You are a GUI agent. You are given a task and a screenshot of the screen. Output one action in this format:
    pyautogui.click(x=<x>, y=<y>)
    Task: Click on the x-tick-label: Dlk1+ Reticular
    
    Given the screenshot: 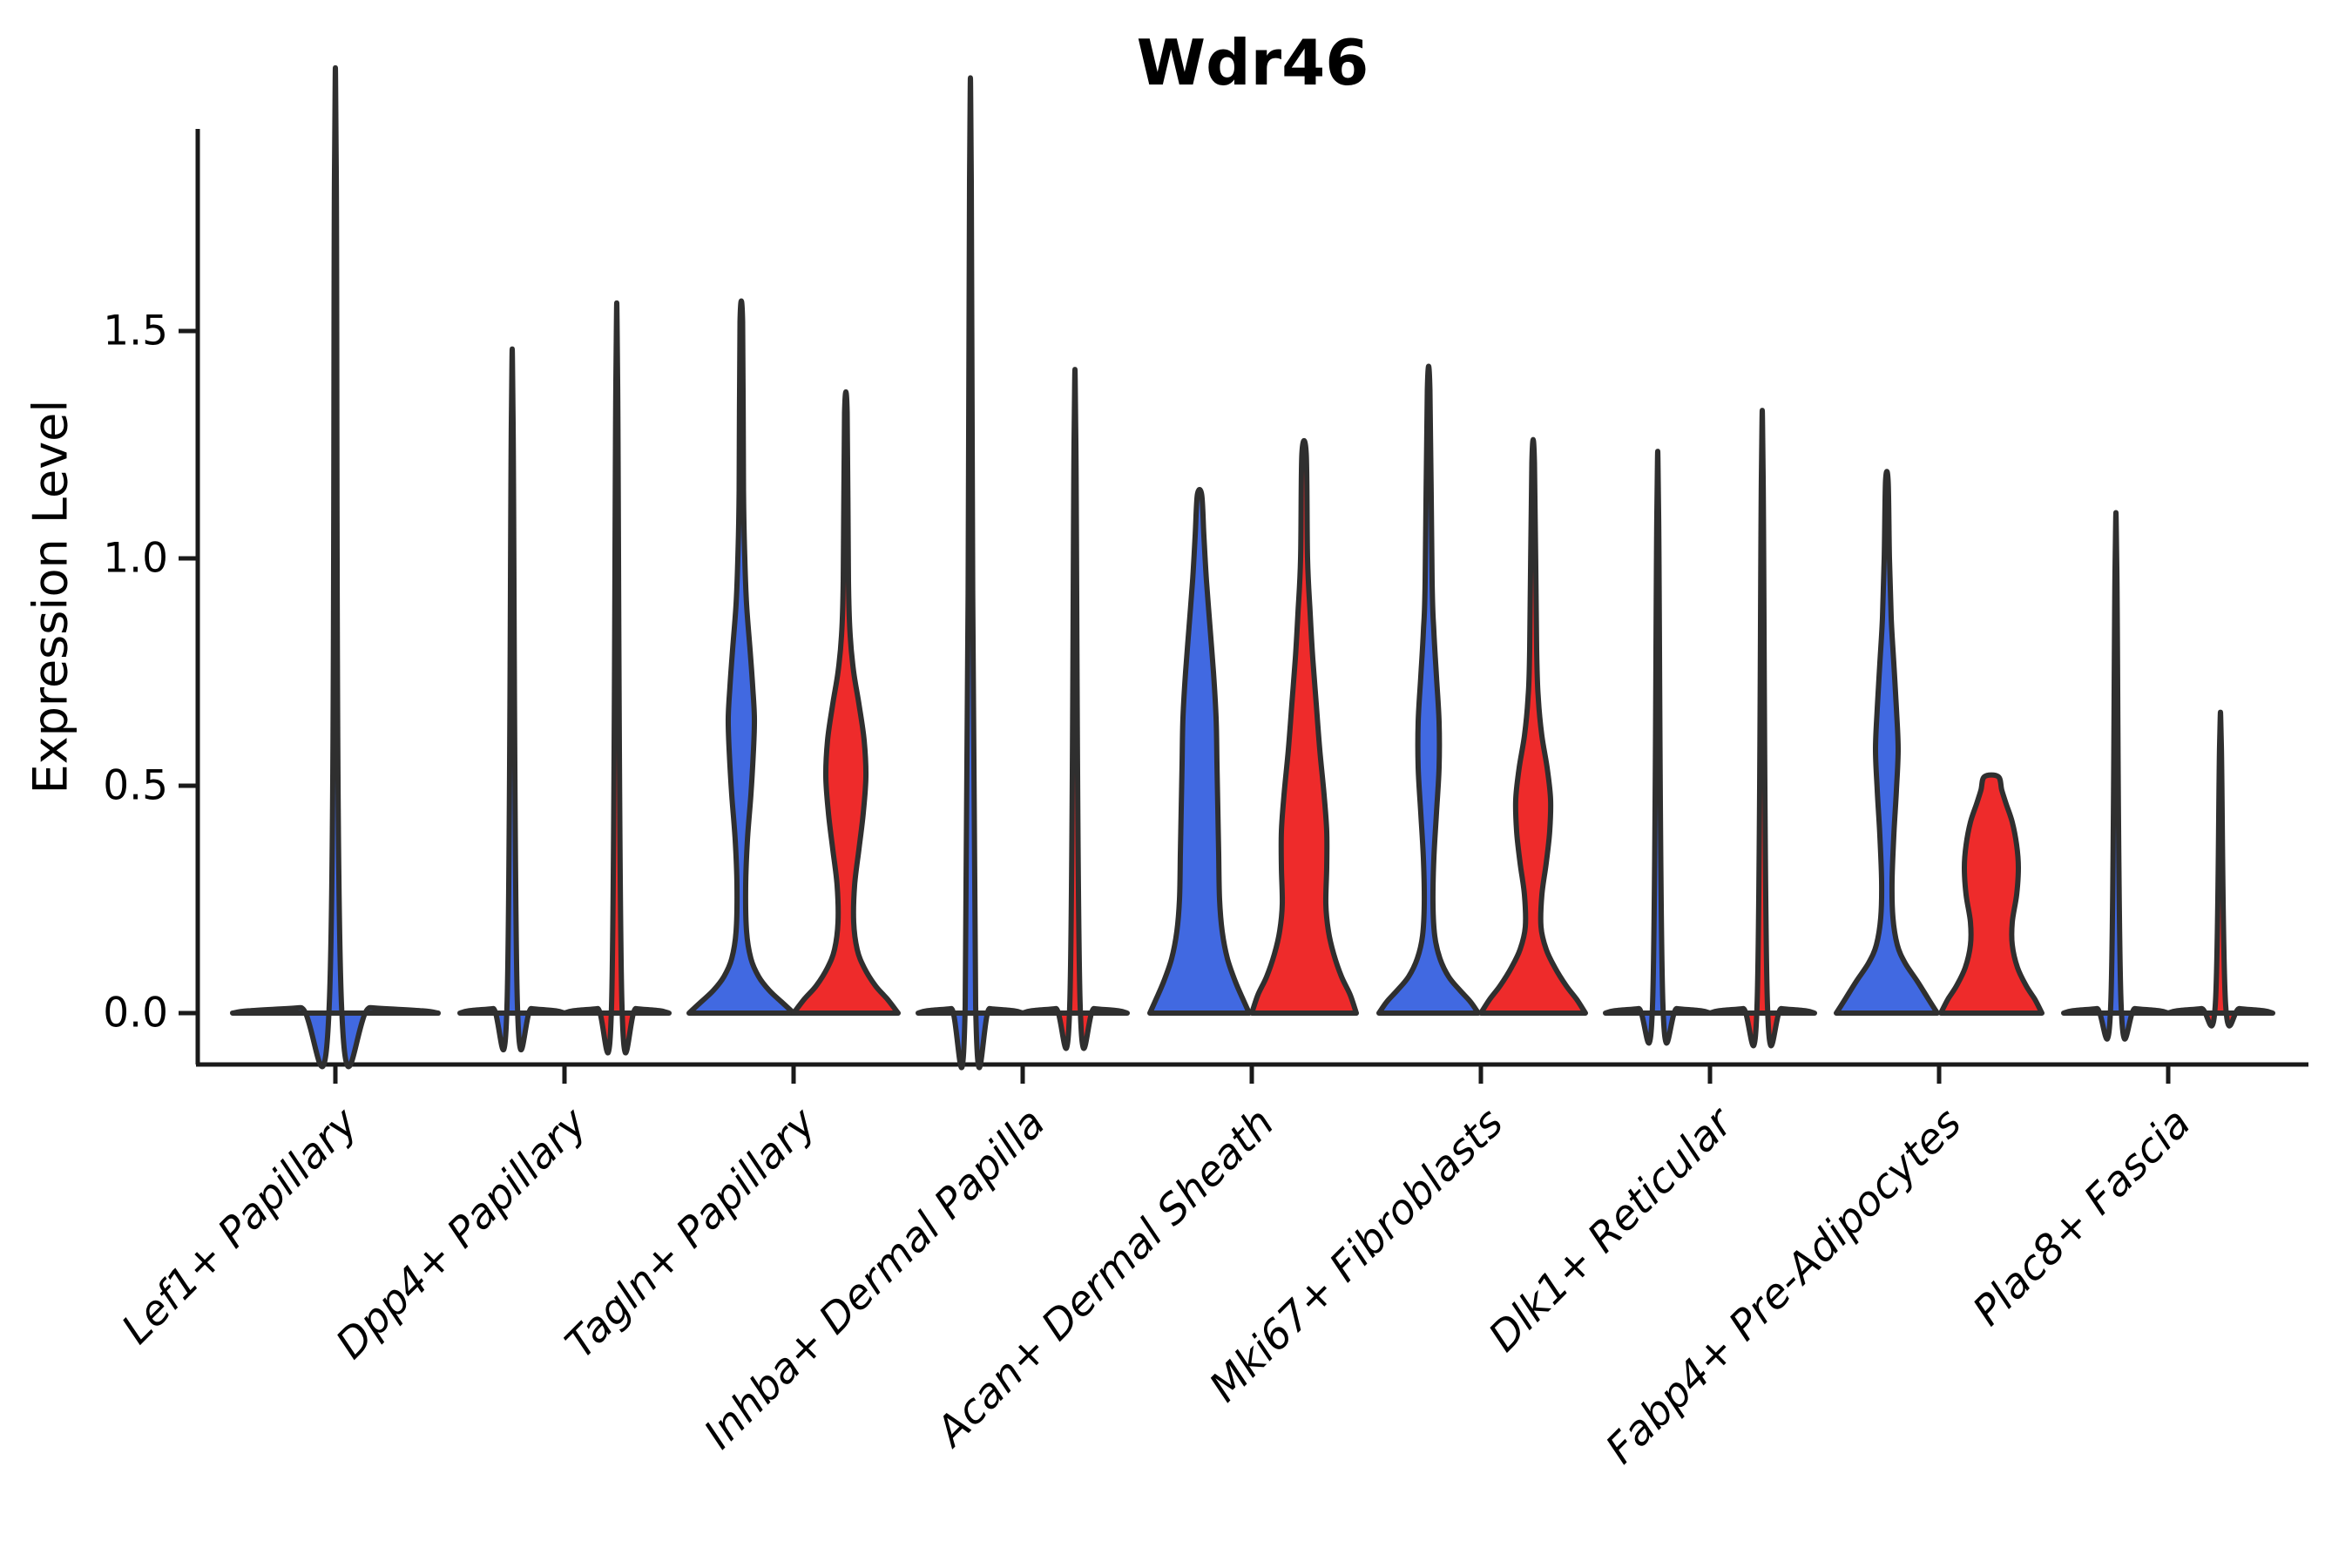 What is the action you would take?
    pyautogui.click(x=1612, y=1230)
    